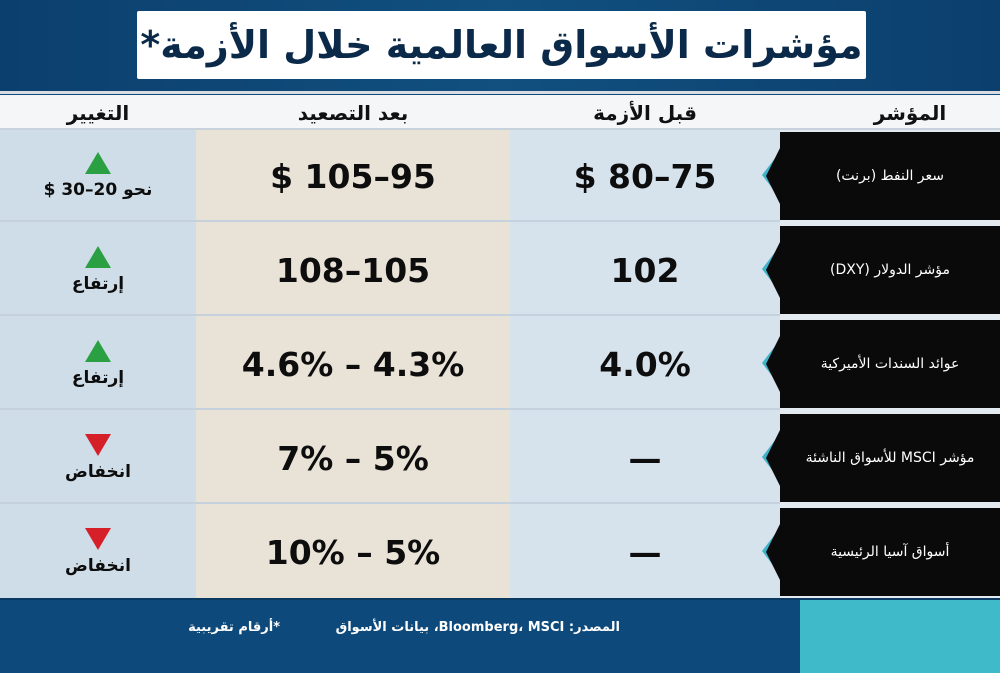  I want to click on change-cell-asia: انخفاض, so click(98, 552).